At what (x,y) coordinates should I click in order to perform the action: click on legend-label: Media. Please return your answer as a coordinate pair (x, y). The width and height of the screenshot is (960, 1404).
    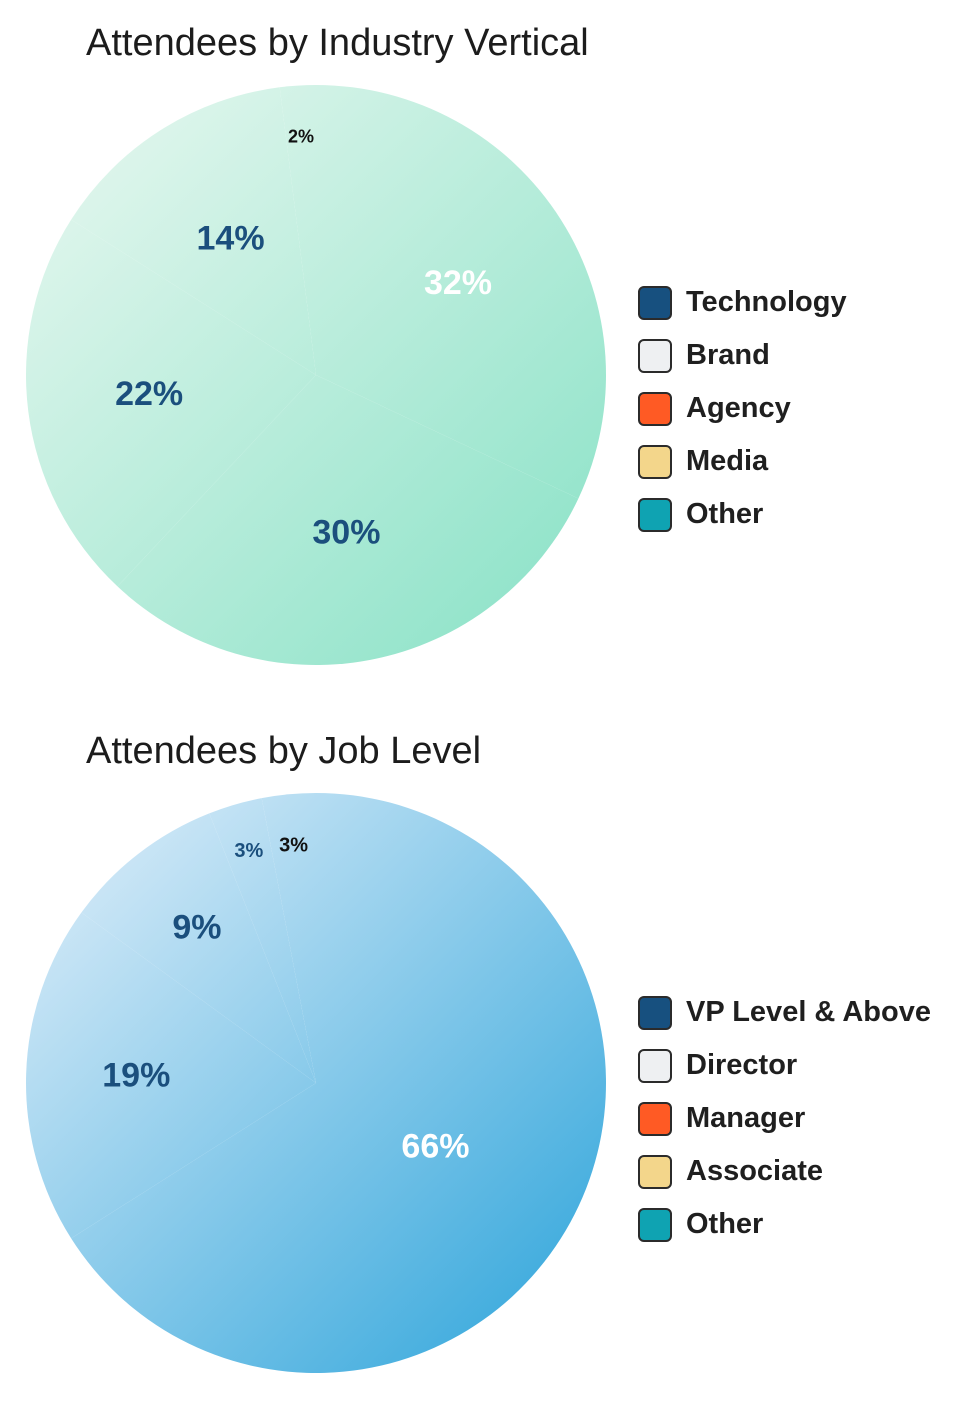
    Looking at the image, I should click on (727, 461).